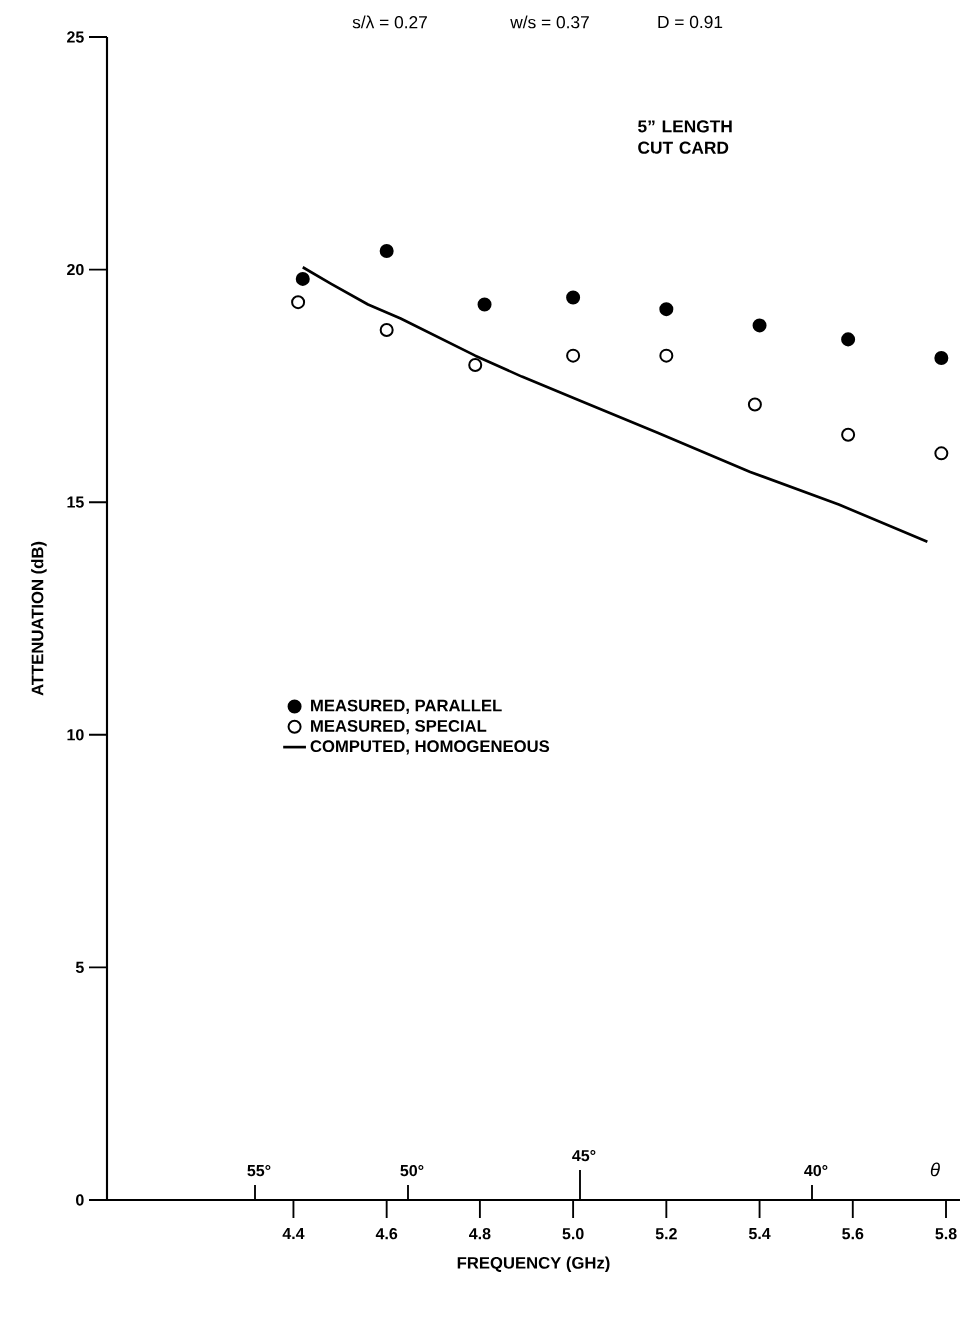  What do you see at coordinates (412, 1170) in the screenshot?
I see `annotation: 50°` at bounding box center [412, 1170].